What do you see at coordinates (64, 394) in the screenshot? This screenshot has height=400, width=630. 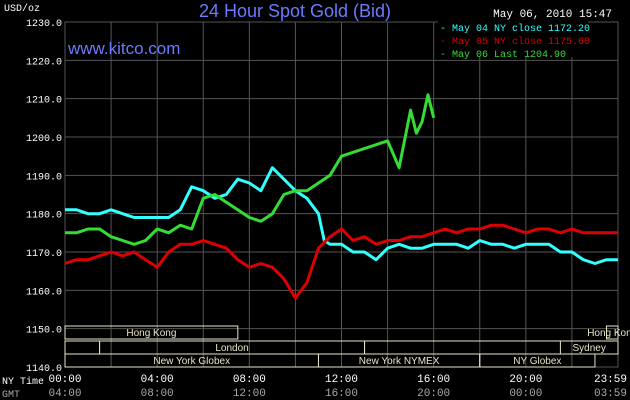 I see `x-tick-label-gmt: 04:00` at bounding box center [64, 394].